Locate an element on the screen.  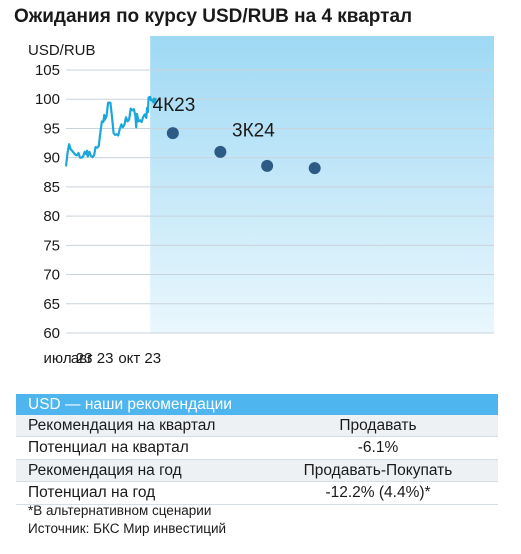
x-tick-label: авг 23 is located at coordinates (92, 358).